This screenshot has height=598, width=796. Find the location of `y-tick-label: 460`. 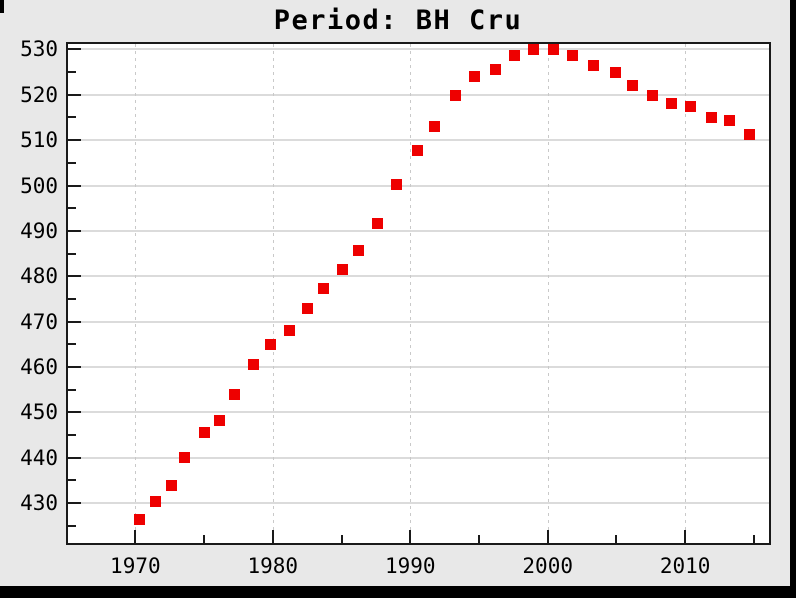

y-tick-label: 460 is located at coordinates (39, 366).